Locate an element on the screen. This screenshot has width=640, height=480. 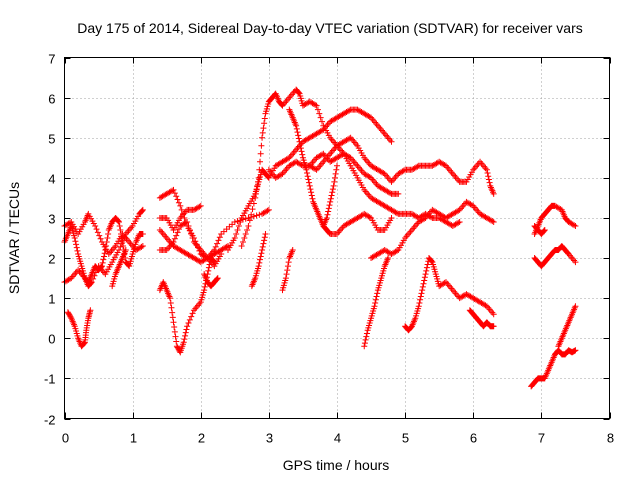
y-tick-label: -1 is located at coordinates (50, 379).